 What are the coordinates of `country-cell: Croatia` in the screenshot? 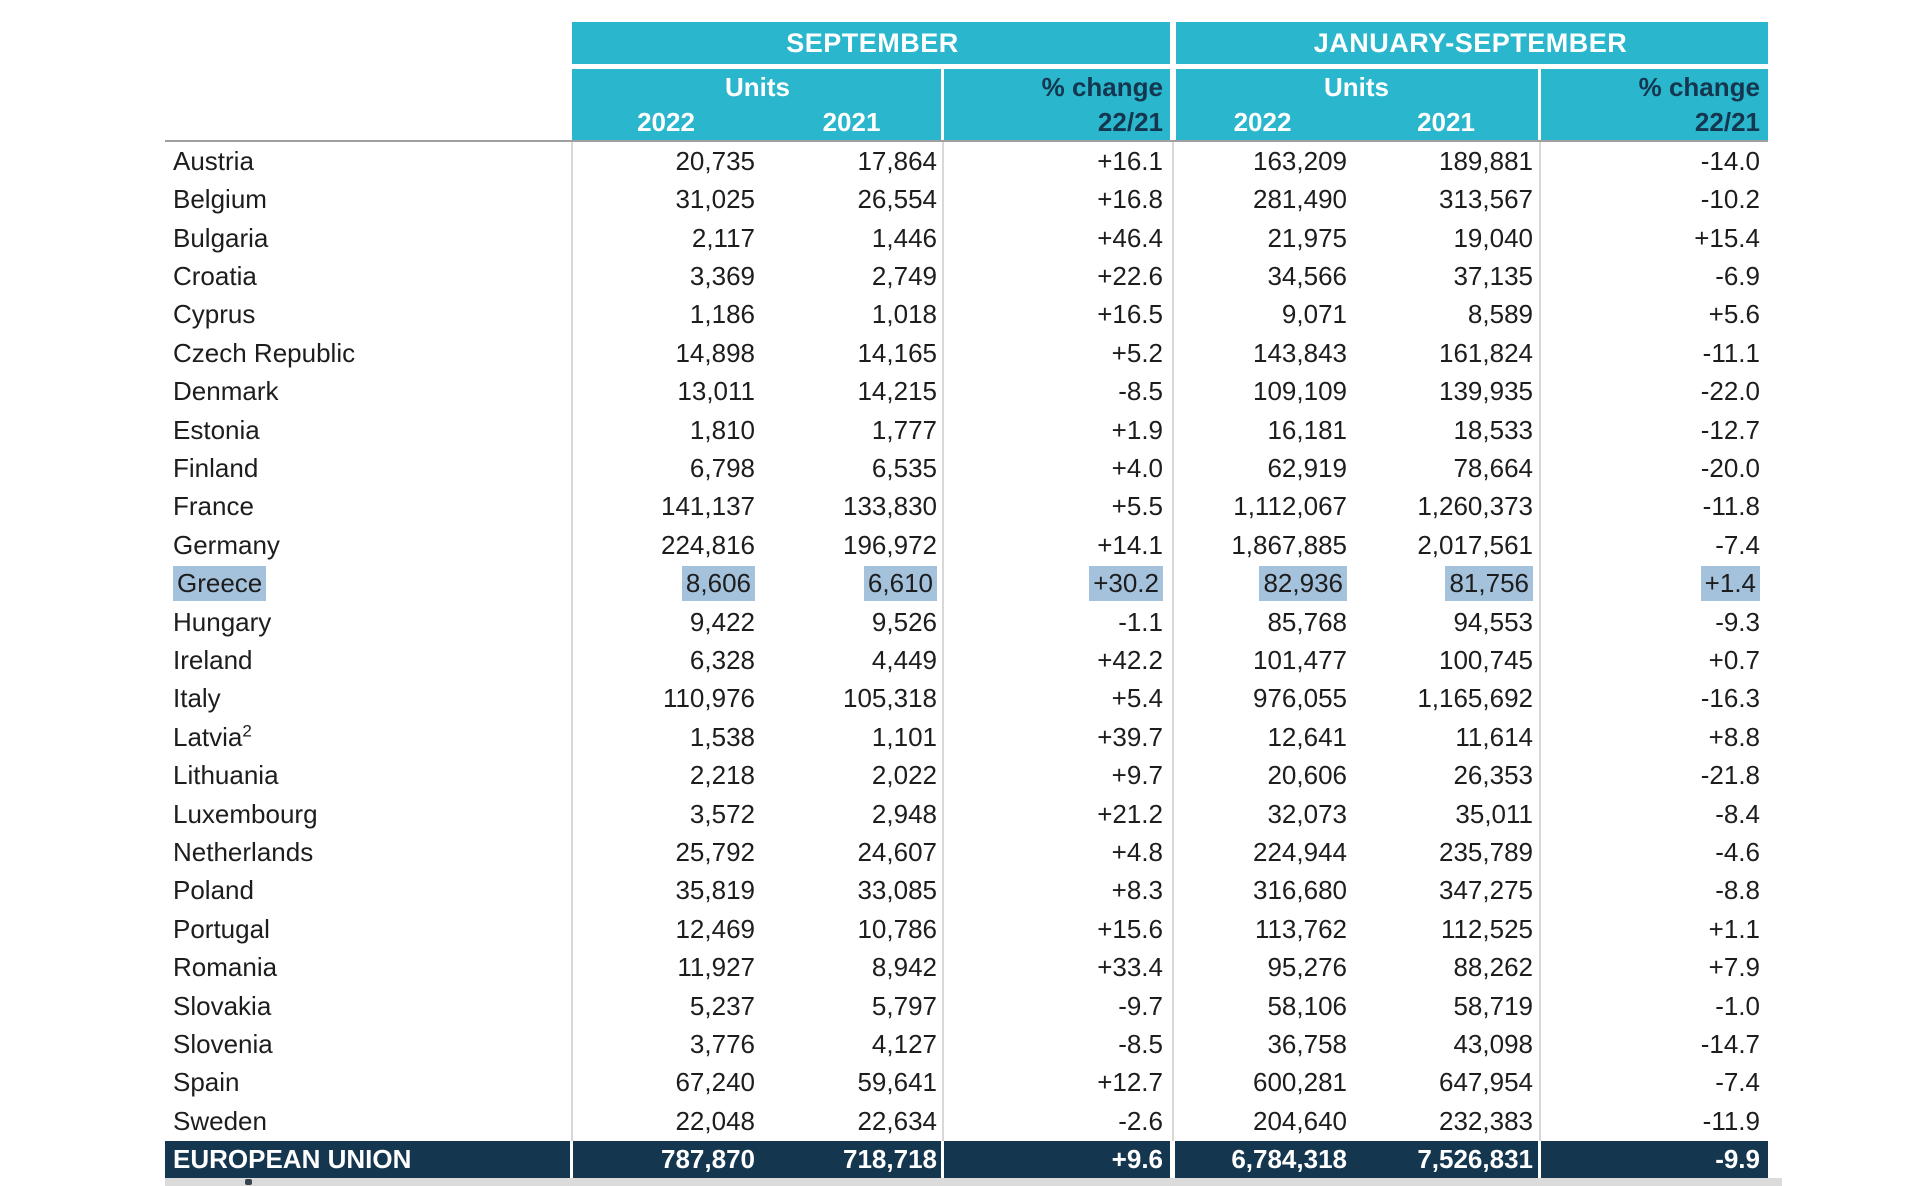 It's located at (215, 275).